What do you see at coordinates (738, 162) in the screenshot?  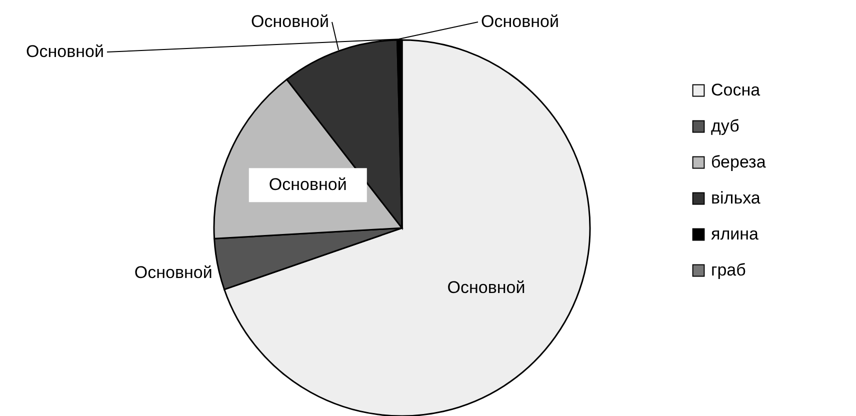 I see `legend-label: береза` at bounding box center [738, 162].